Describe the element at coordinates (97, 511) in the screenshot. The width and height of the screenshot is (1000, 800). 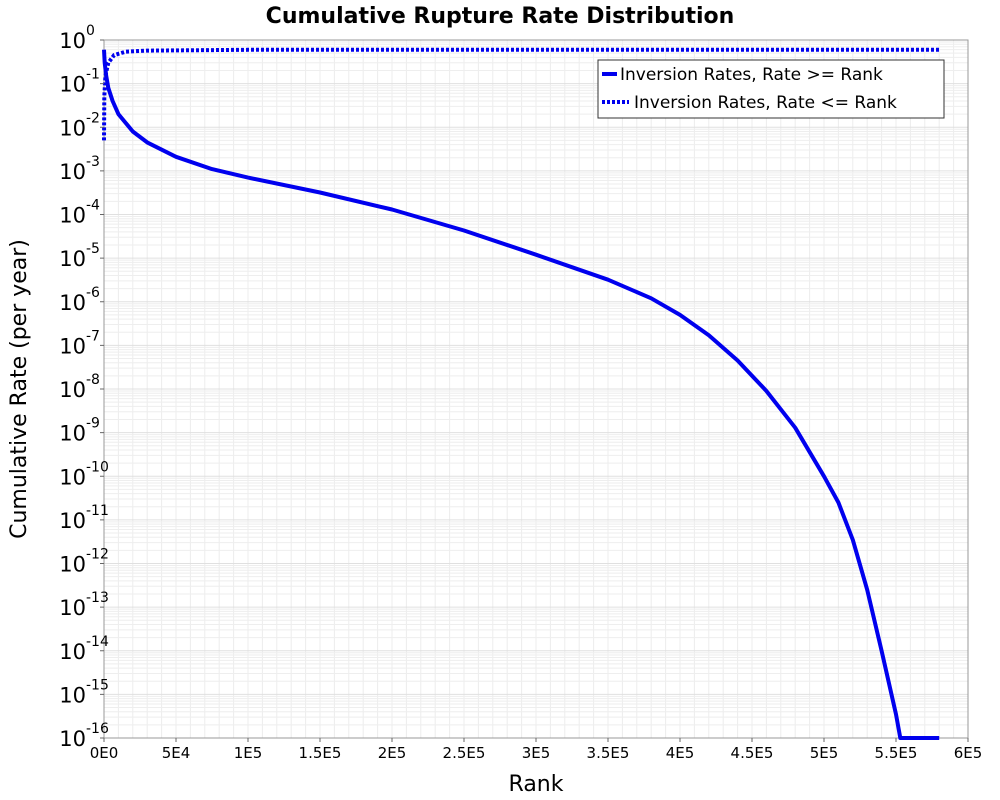
I see `y-tick-exponent: -11` at that location.